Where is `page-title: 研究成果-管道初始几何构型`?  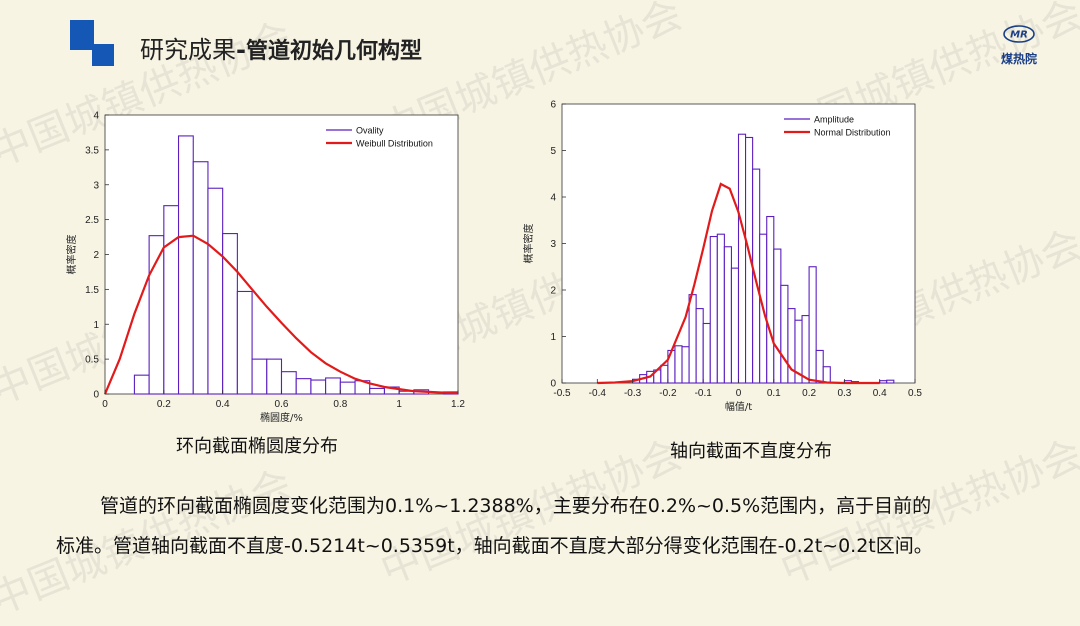 page-title: 研究成果-管道初始几何构型 is located at coordinates (281, 47).